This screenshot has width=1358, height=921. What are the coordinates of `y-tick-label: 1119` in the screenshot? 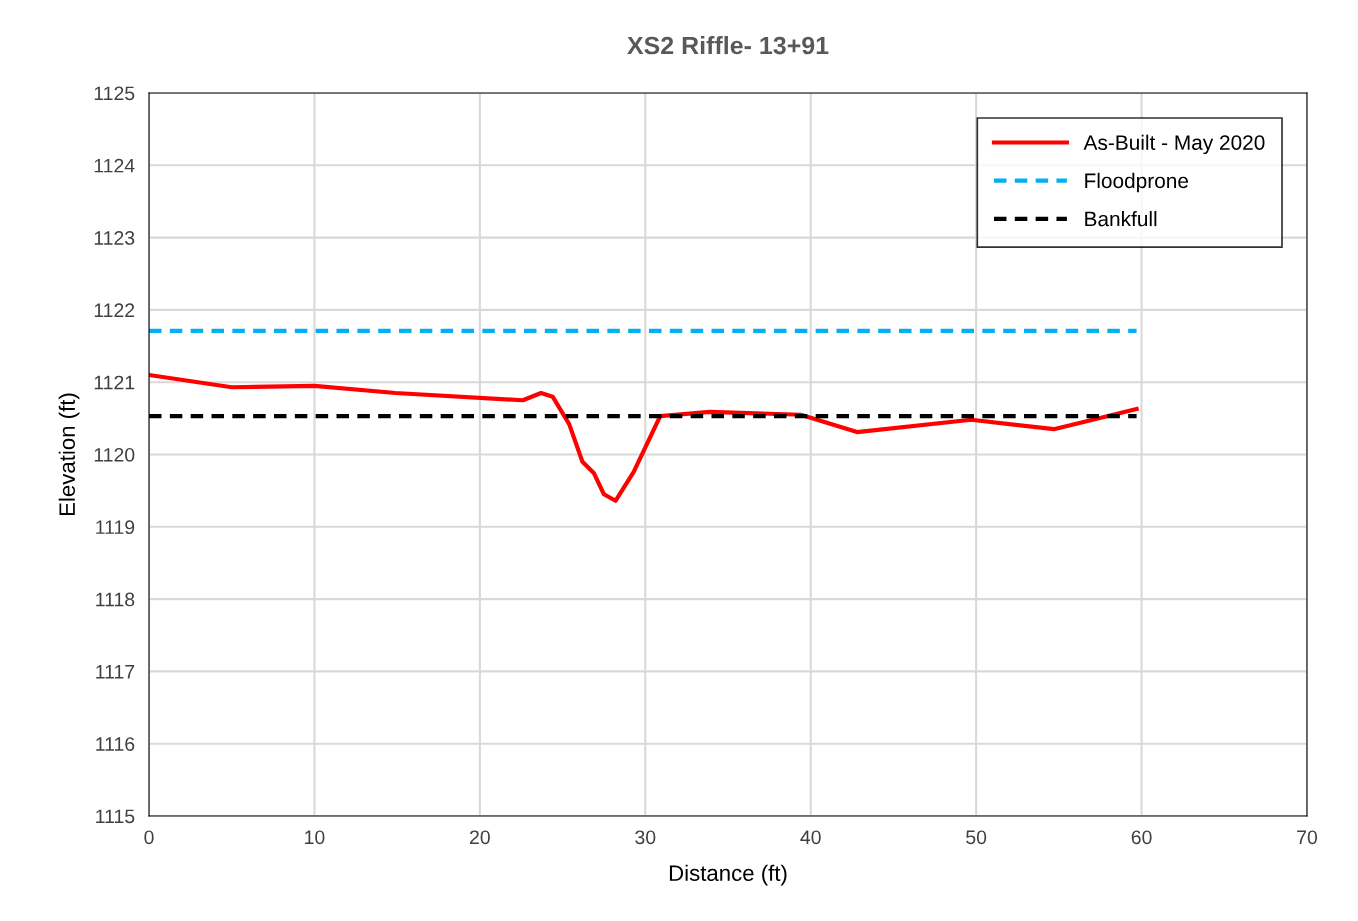 It's located at (115, 527).